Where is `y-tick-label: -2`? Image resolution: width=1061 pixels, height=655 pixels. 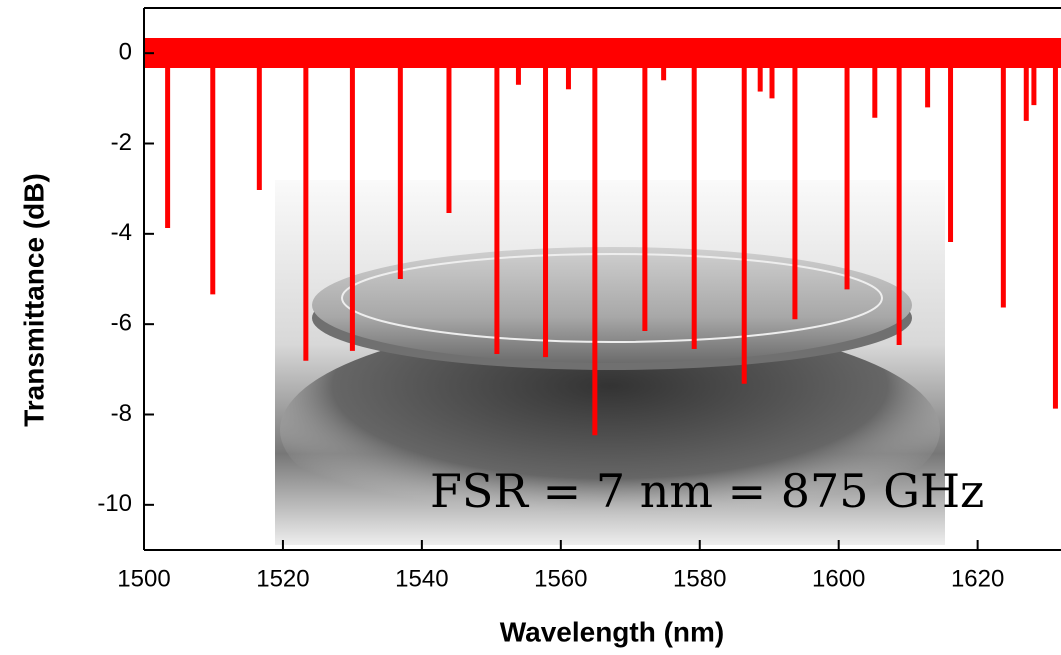 y-tick-label: -2 is located at coordinates (121, 142).